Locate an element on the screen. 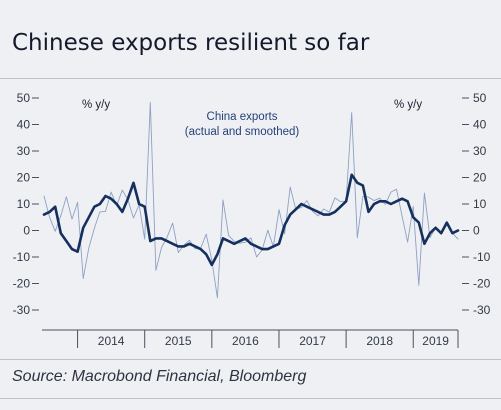 The height and width of the screenshot is (410, 501). y-tick-label-right: 0 is located at coordinates (476, 231).